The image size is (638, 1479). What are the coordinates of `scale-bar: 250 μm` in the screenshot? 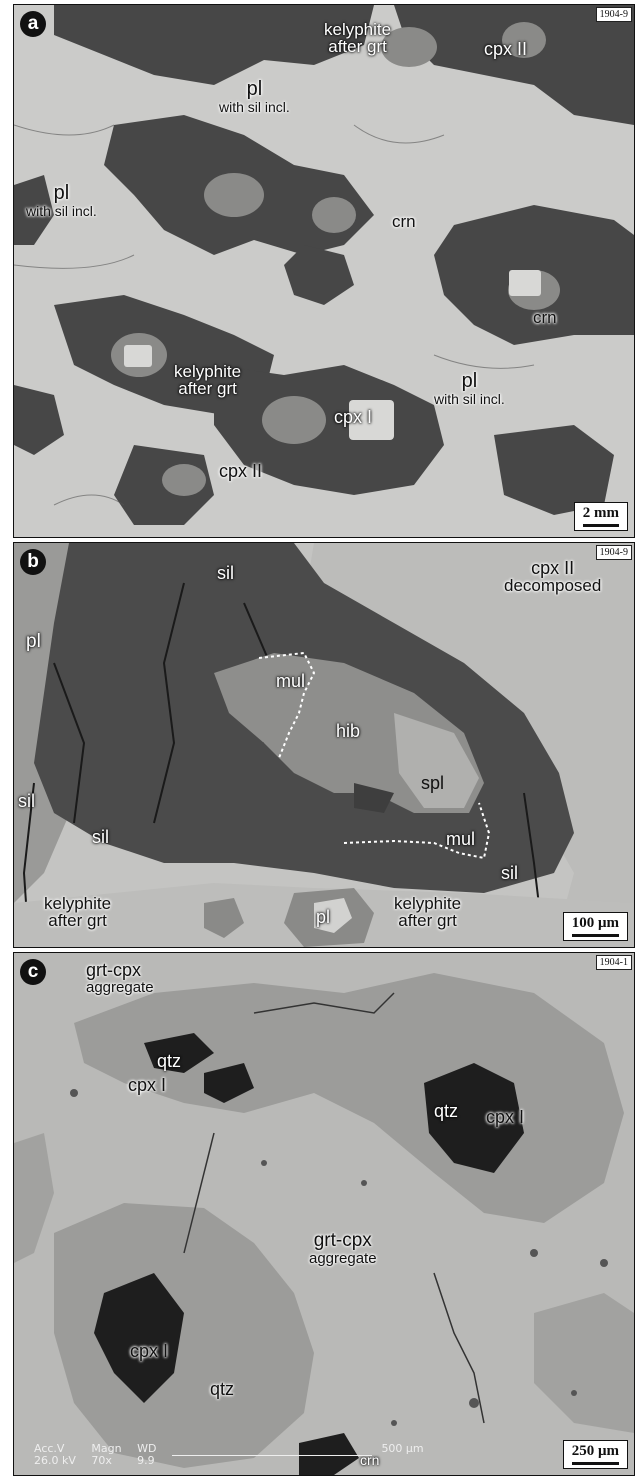 It's located at (595, 1454).